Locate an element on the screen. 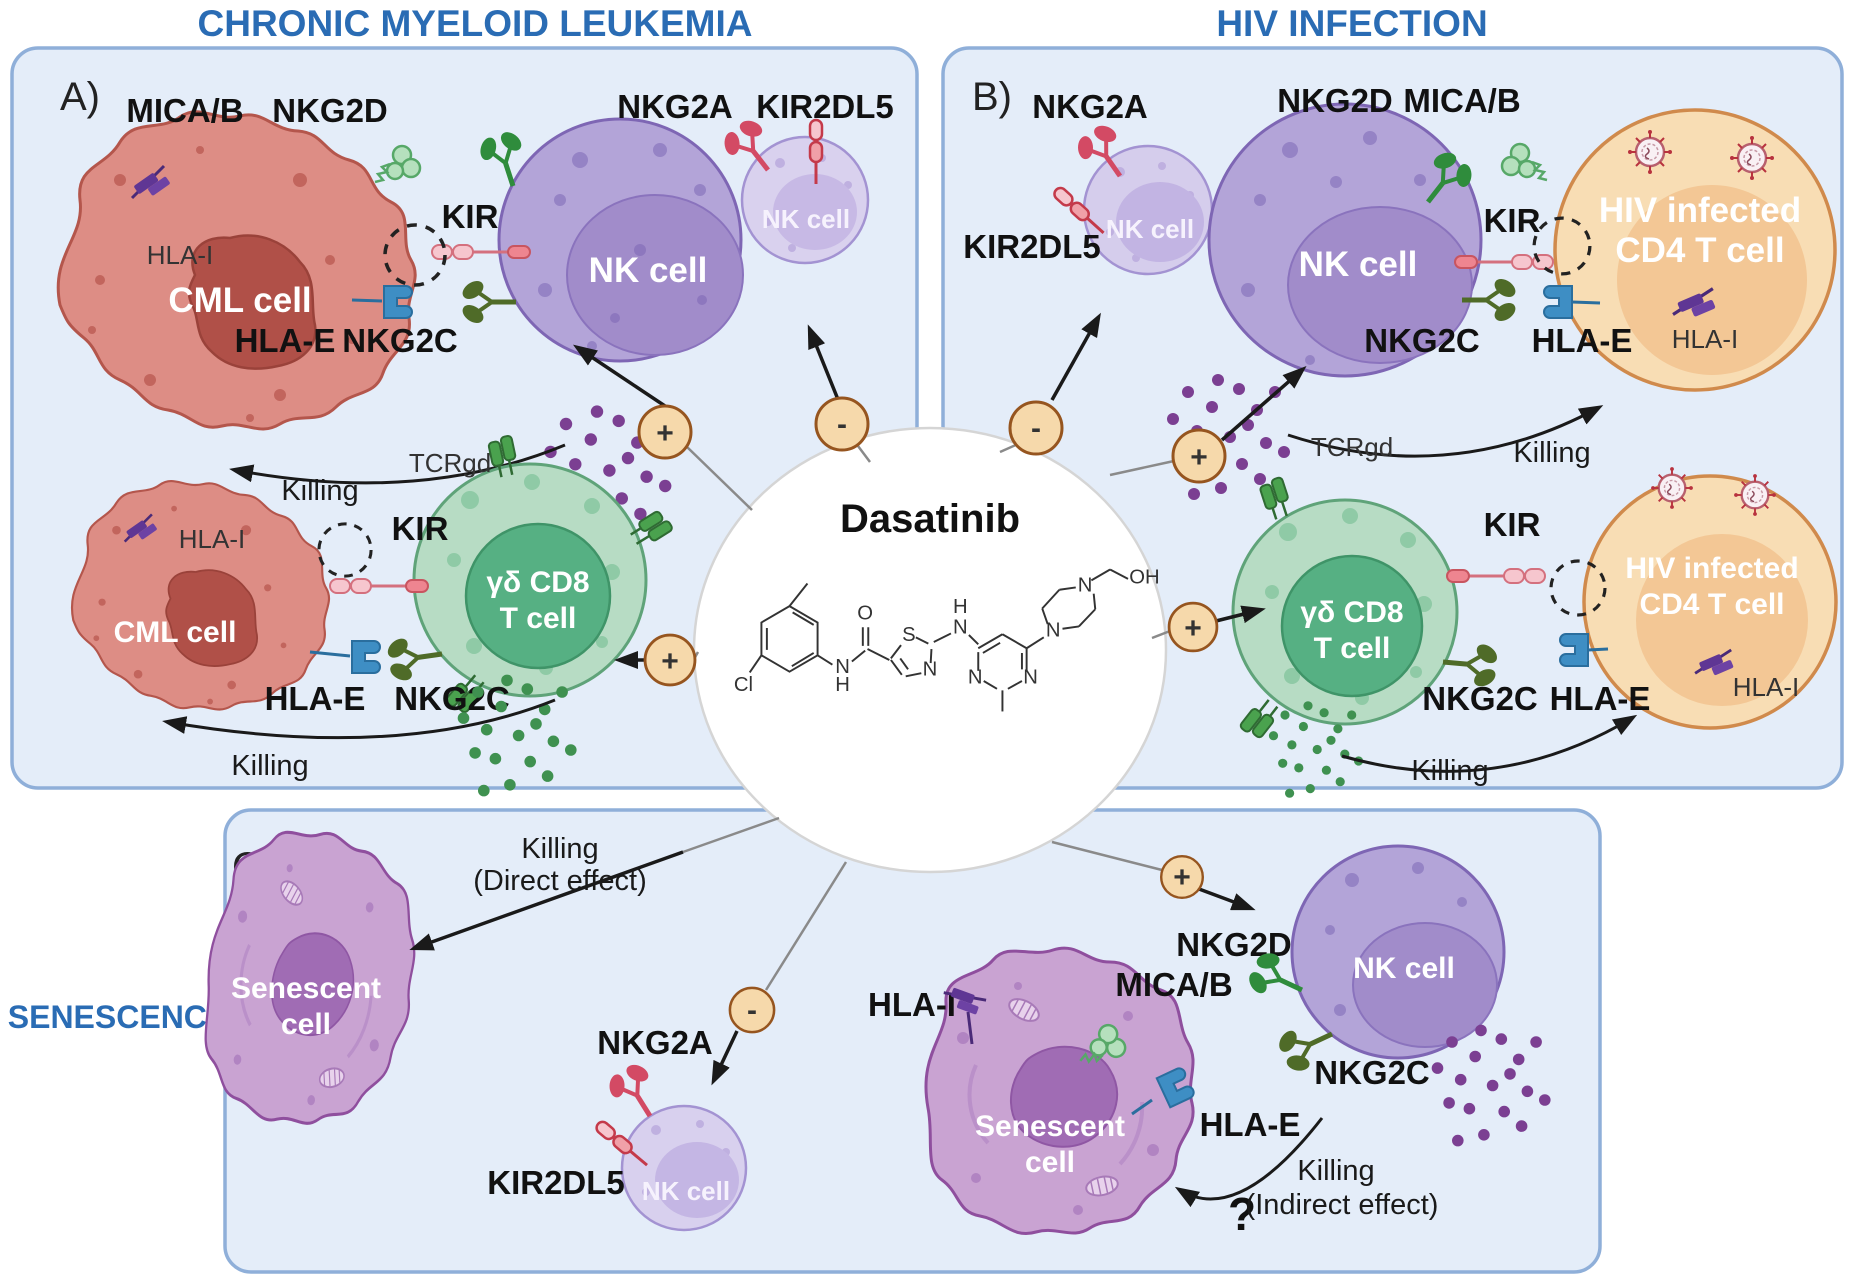  panel-a-letter: A) is located at coordinates (80, 97).